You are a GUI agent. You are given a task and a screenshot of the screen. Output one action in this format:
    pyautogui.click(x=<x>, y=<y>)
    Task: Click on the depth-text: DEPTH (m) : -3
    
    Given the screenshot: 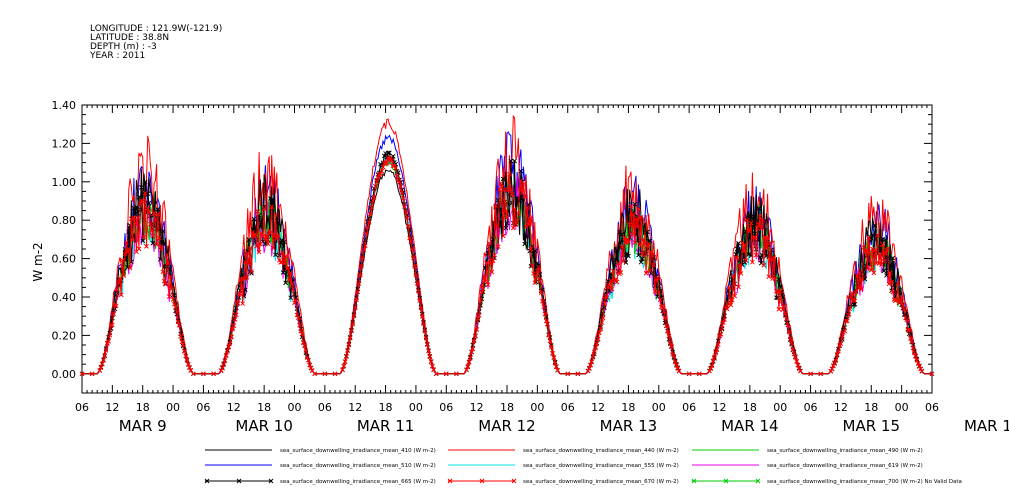 What is the action you would take?
    pyautogui.click(x=123, y=47)
    